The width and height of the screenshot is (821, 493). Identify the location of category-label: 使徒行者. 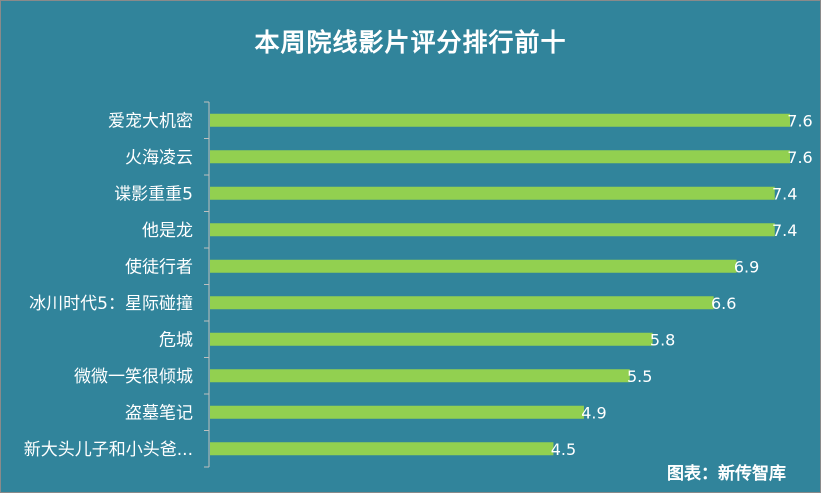
(159, 266).